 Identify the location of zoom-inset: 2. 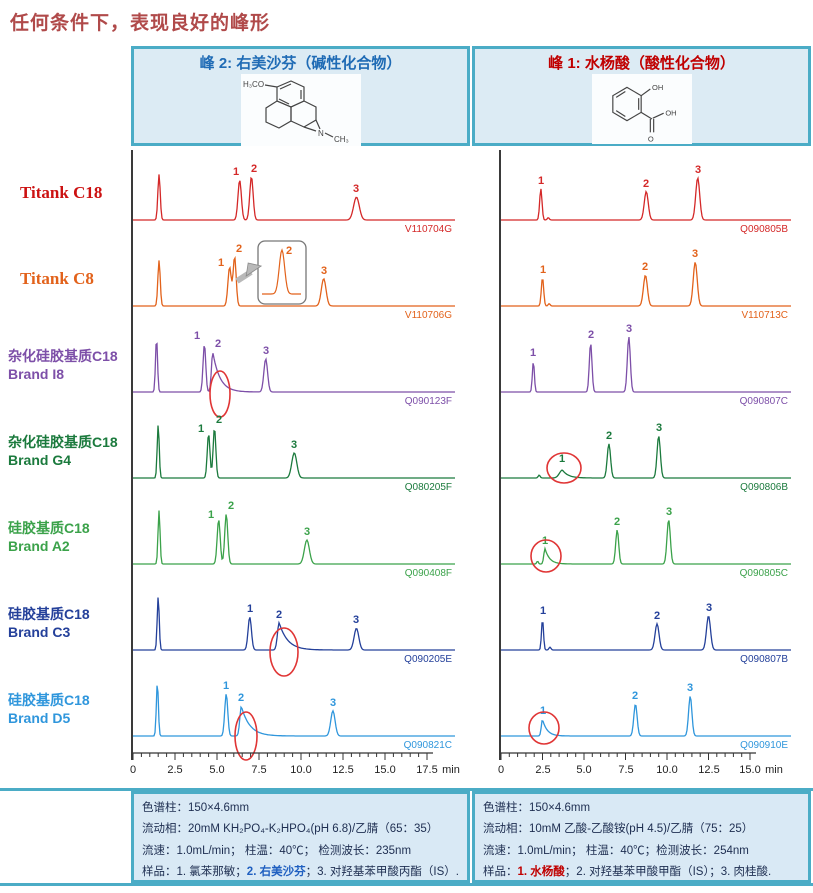
(271, 272).